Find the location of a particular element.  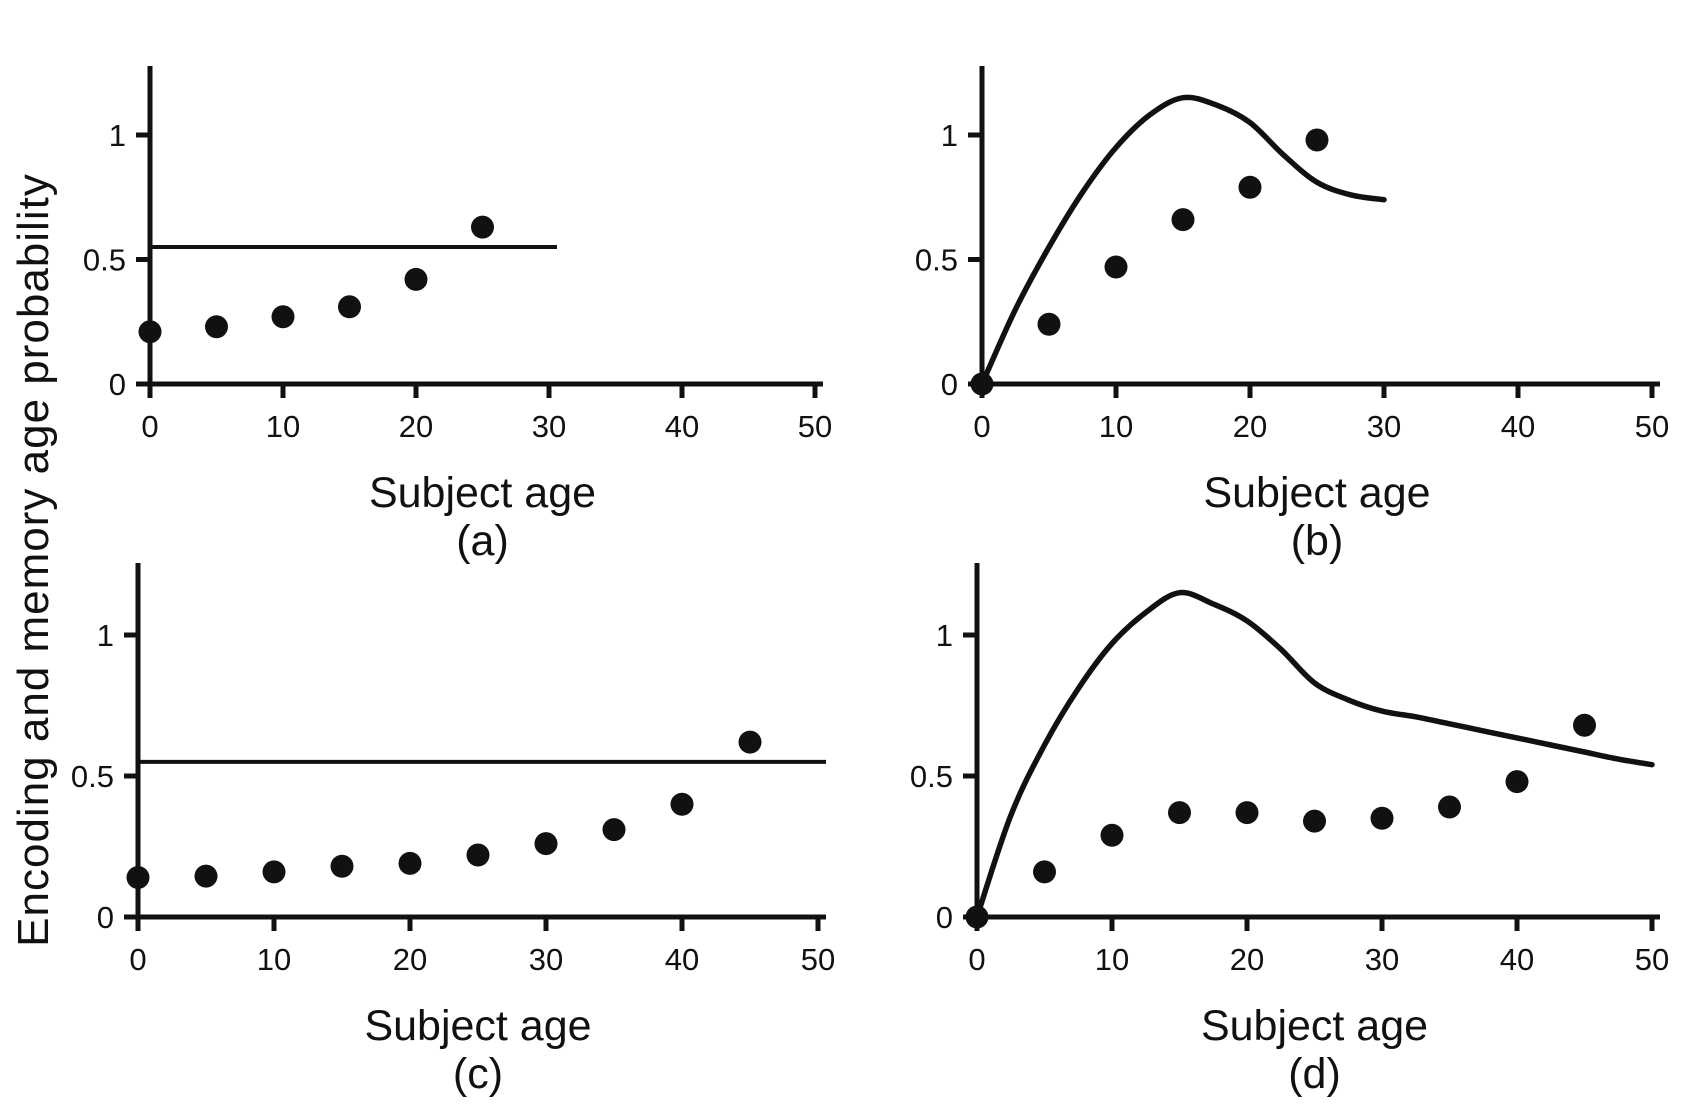

panel-letter: (a) is located at coordinates (482, 541).